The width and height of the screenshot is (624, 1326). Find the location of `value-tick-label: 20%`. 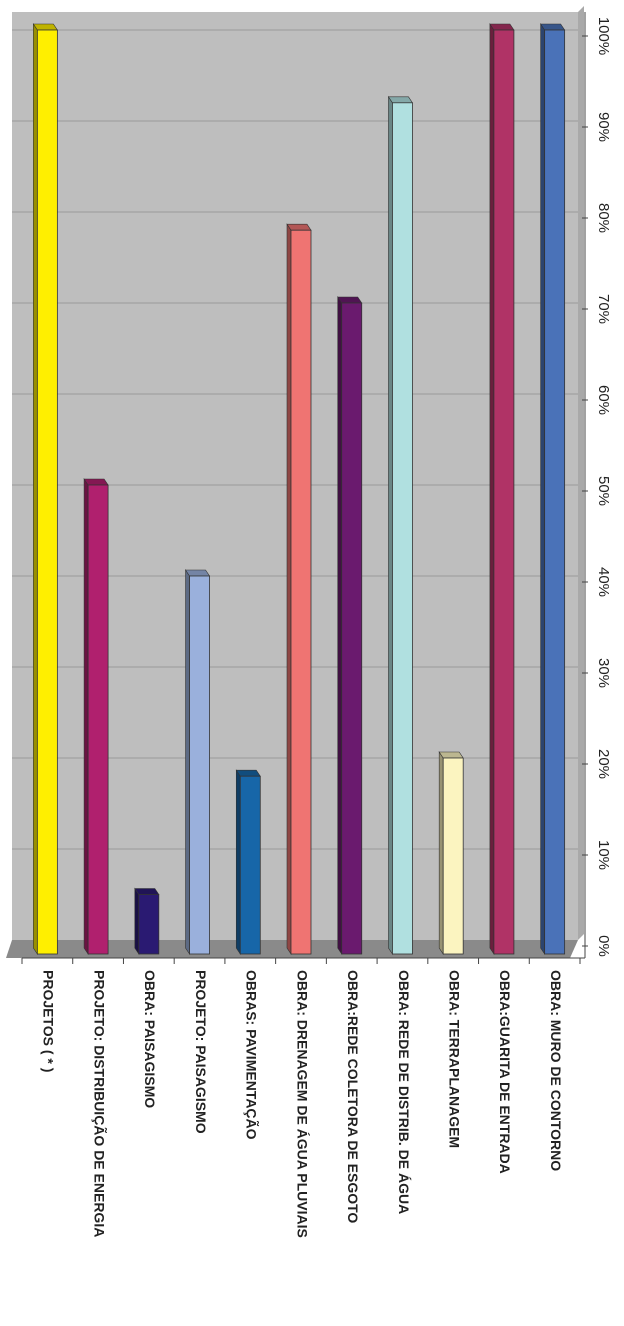

value-tick-label: 20% is located at coordinates (603, 764).